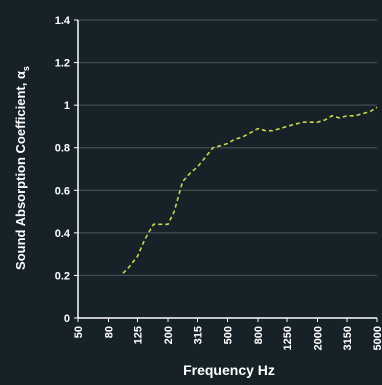 The width and height of the screenshot is (382, 385). Describe the element at coordinates (110, 332) in the screenshot. I see `x-tick-label: 80` at that location.